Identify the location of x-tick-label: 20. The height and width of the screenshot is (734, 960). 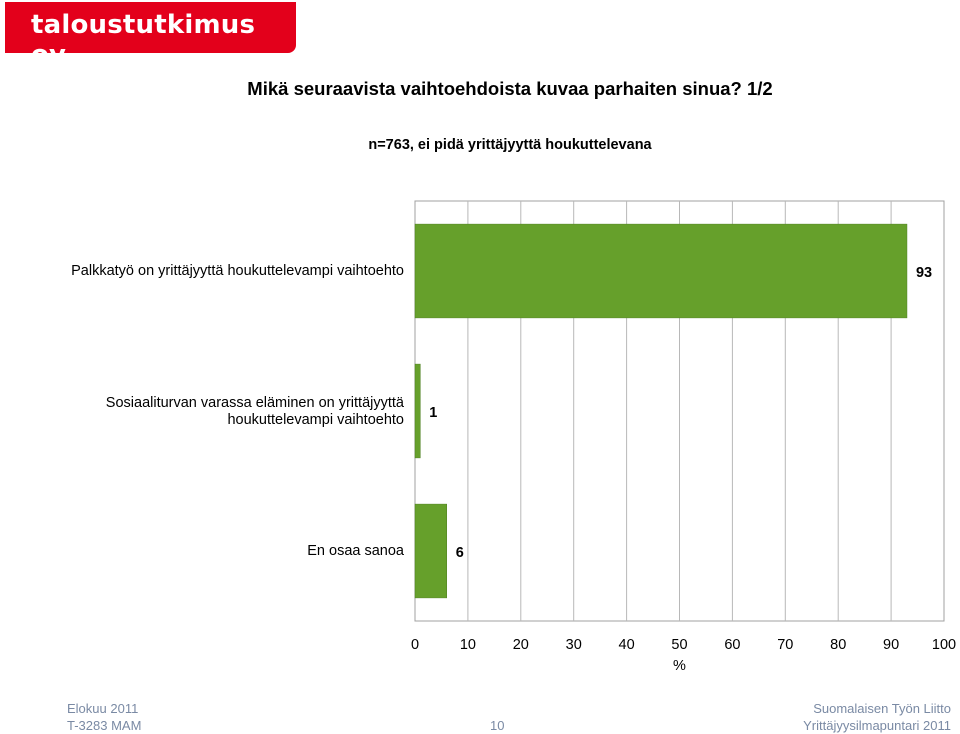
(521, 645).